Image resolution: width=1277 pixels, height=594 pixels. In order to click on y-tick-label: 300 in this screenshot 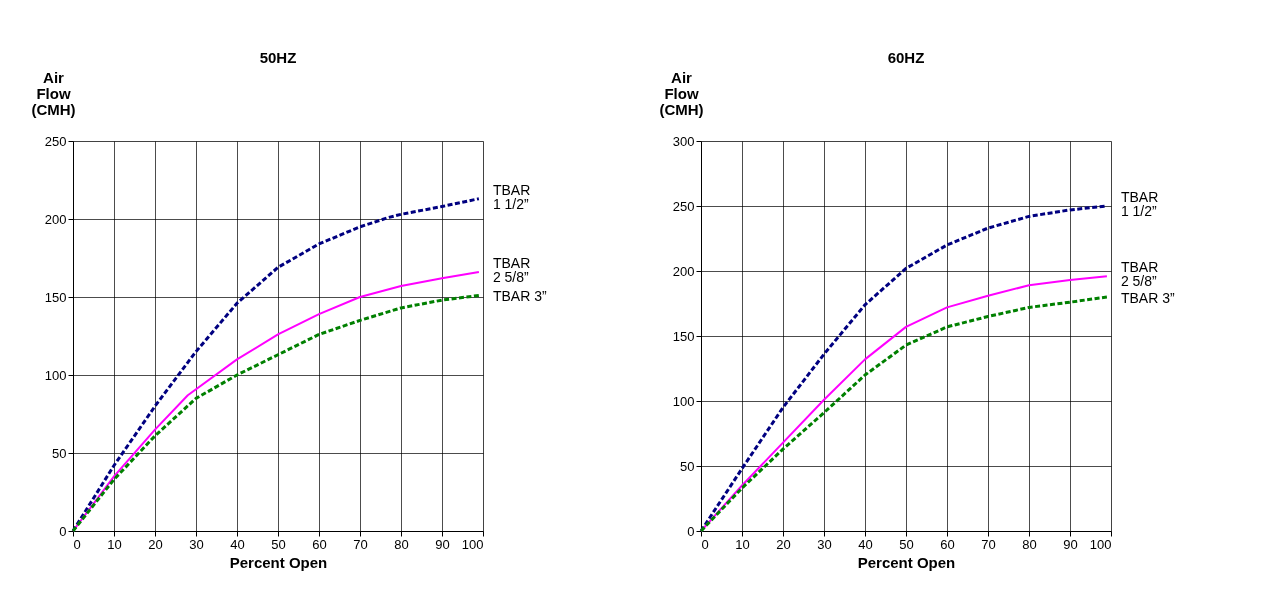, I will do `click(683, 141)`.